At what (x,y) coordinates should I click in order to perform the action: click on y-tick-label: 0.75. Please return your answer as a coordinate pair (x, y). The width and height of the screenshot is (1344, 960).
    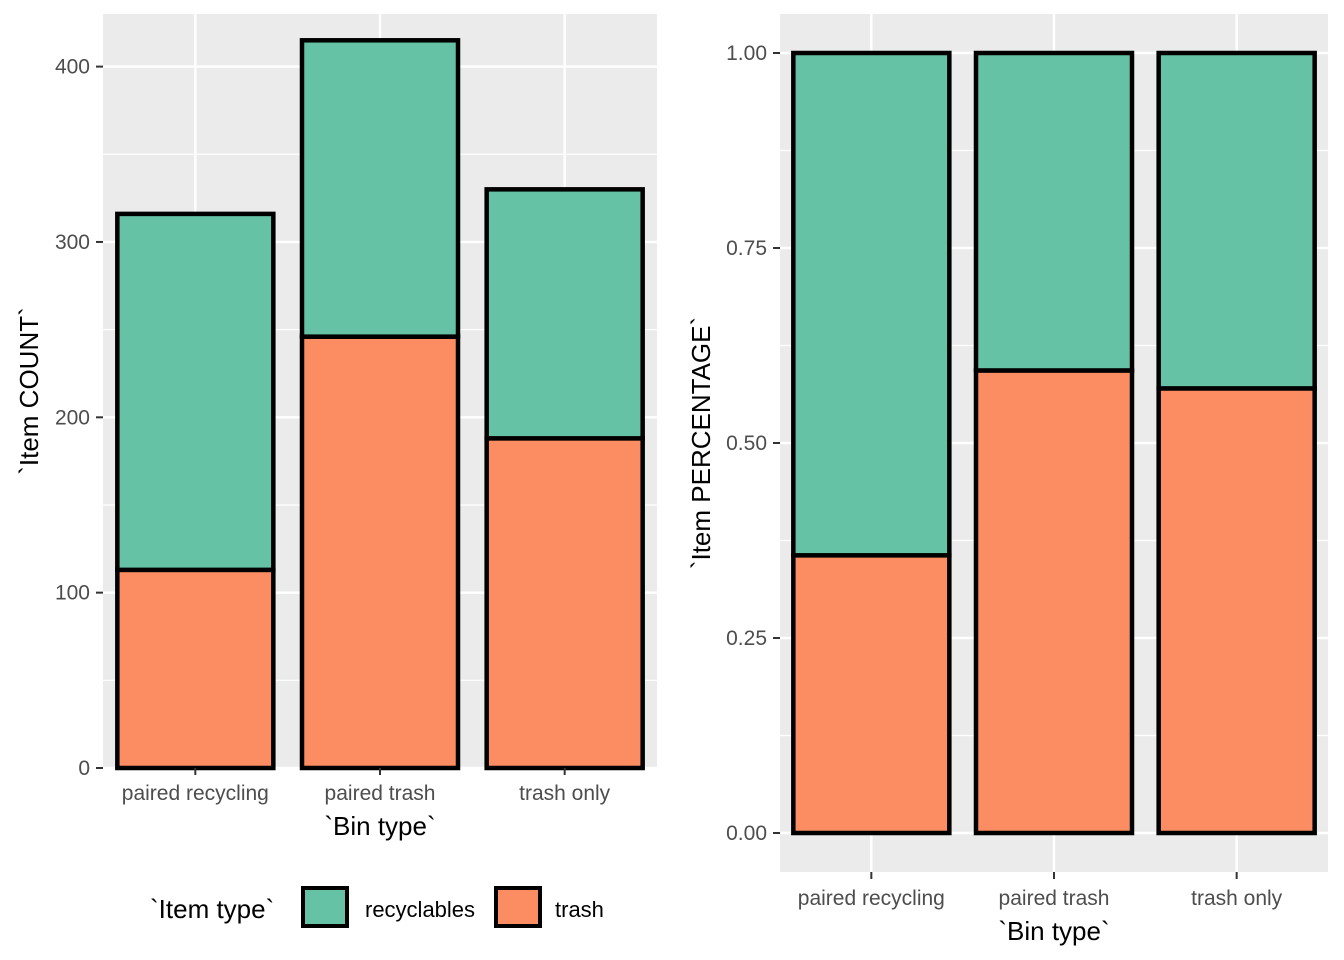
    Looking at the image, I should click on (746, 248).